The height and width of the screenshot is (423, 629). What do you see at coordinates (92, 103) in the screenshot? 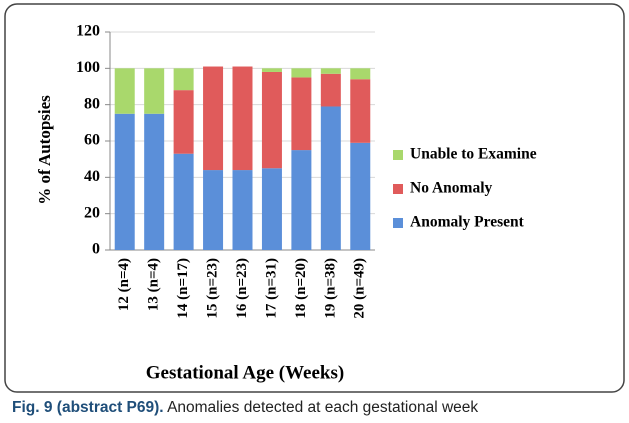
I see `y-tick-label: 80` at bounding box center [92, 103].